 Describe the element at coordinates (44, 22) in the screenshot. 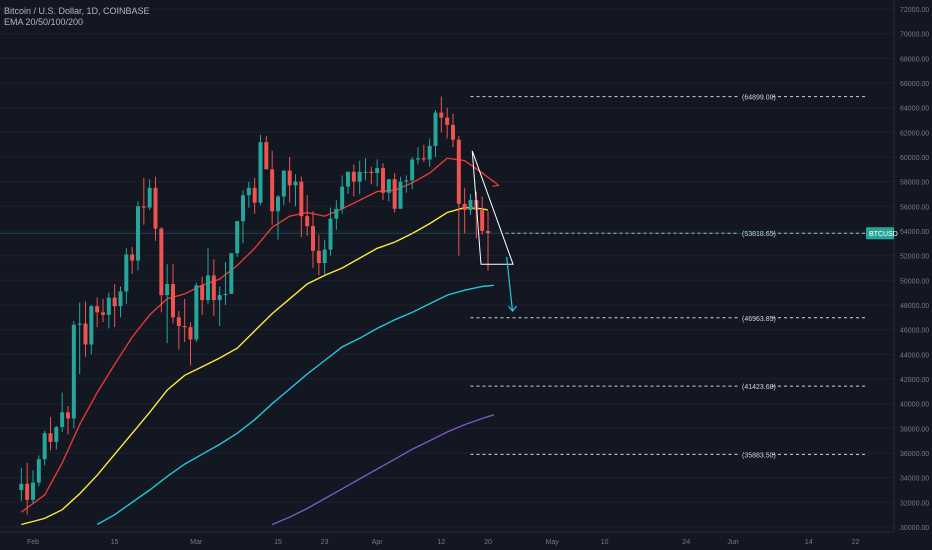

I see `indicator-legend: EMA 20/50/100/200` at that location.